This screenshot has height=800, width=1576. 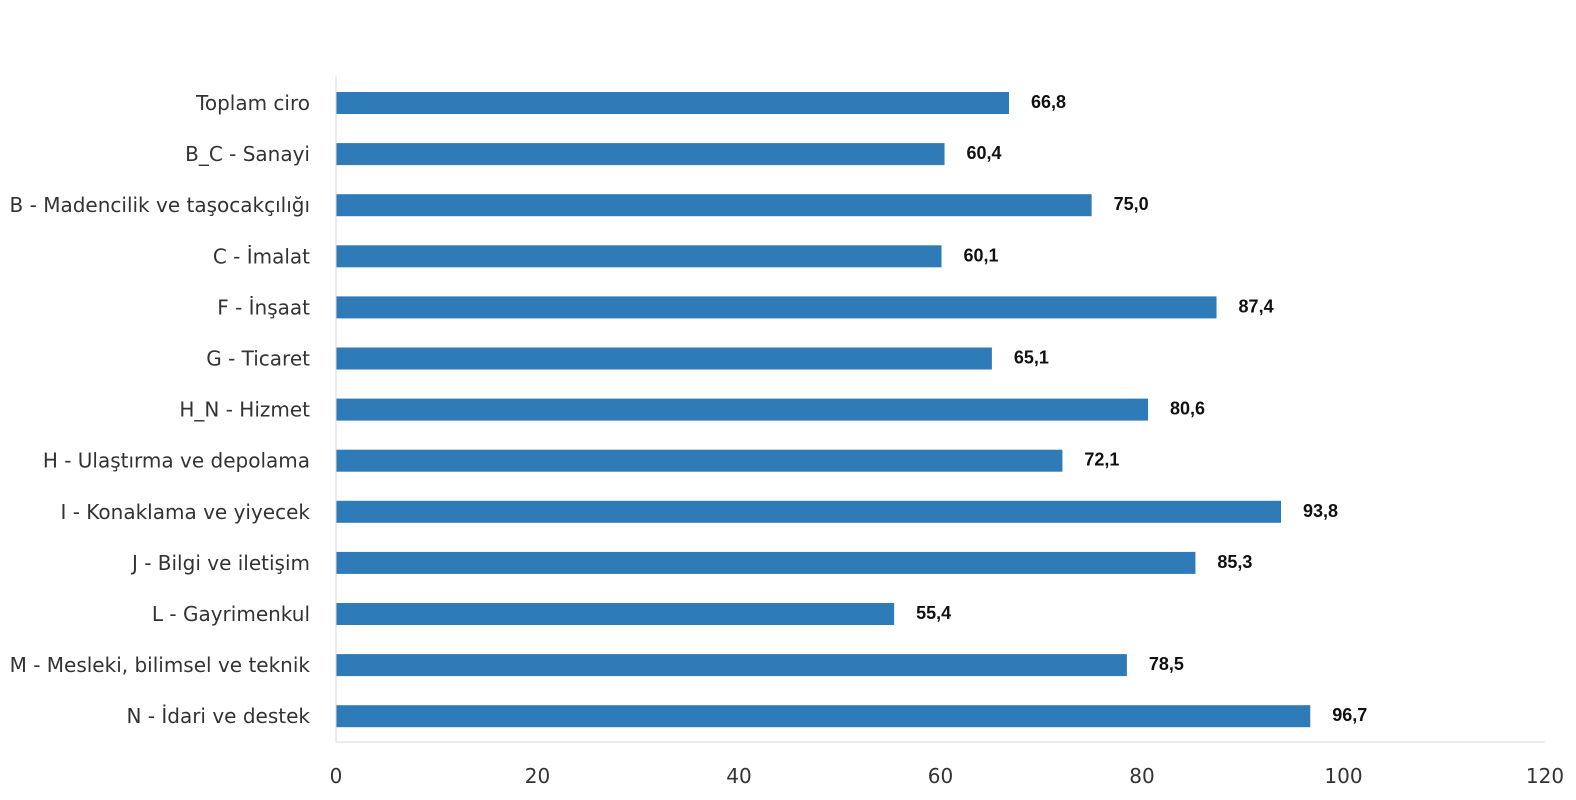 What do you see at coordinates (738, 776) in the screenshot?
I see `x-tick-label: 40` at bounding box center [738, 776].